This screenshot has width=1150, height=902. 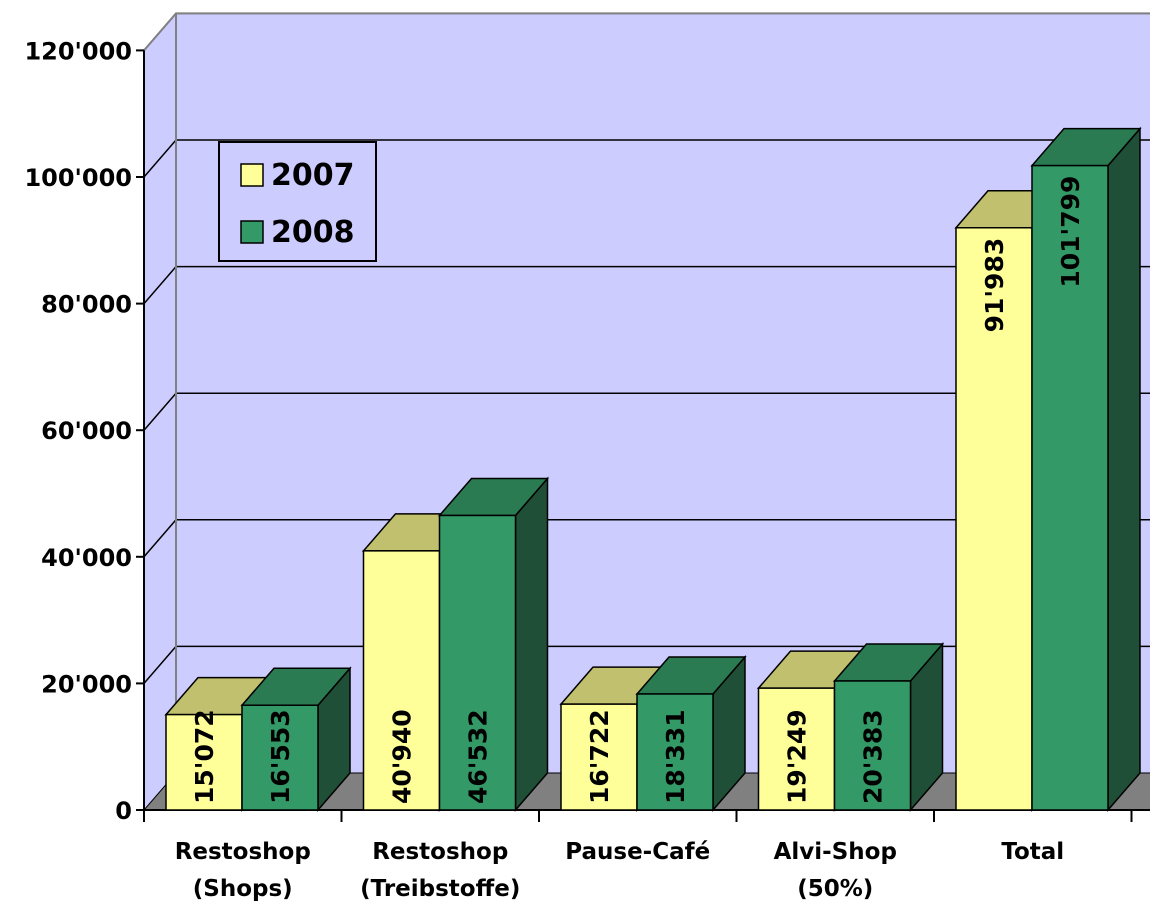 I want to click on legend: 2007 2008, so click(x=297, y=201).